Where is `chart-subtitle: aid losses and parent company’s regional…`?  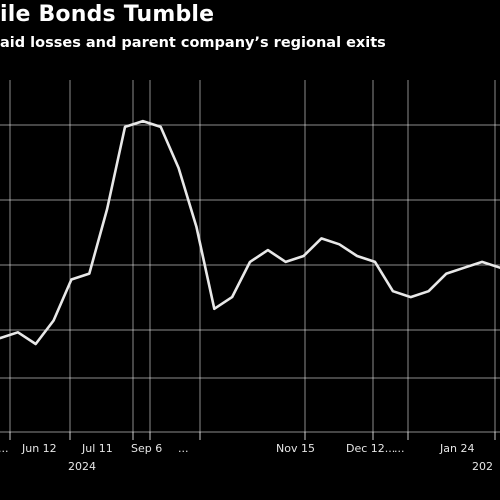 chart-subtitle: aid losses and parent company’s regional… is located at coordinates (193, 43).